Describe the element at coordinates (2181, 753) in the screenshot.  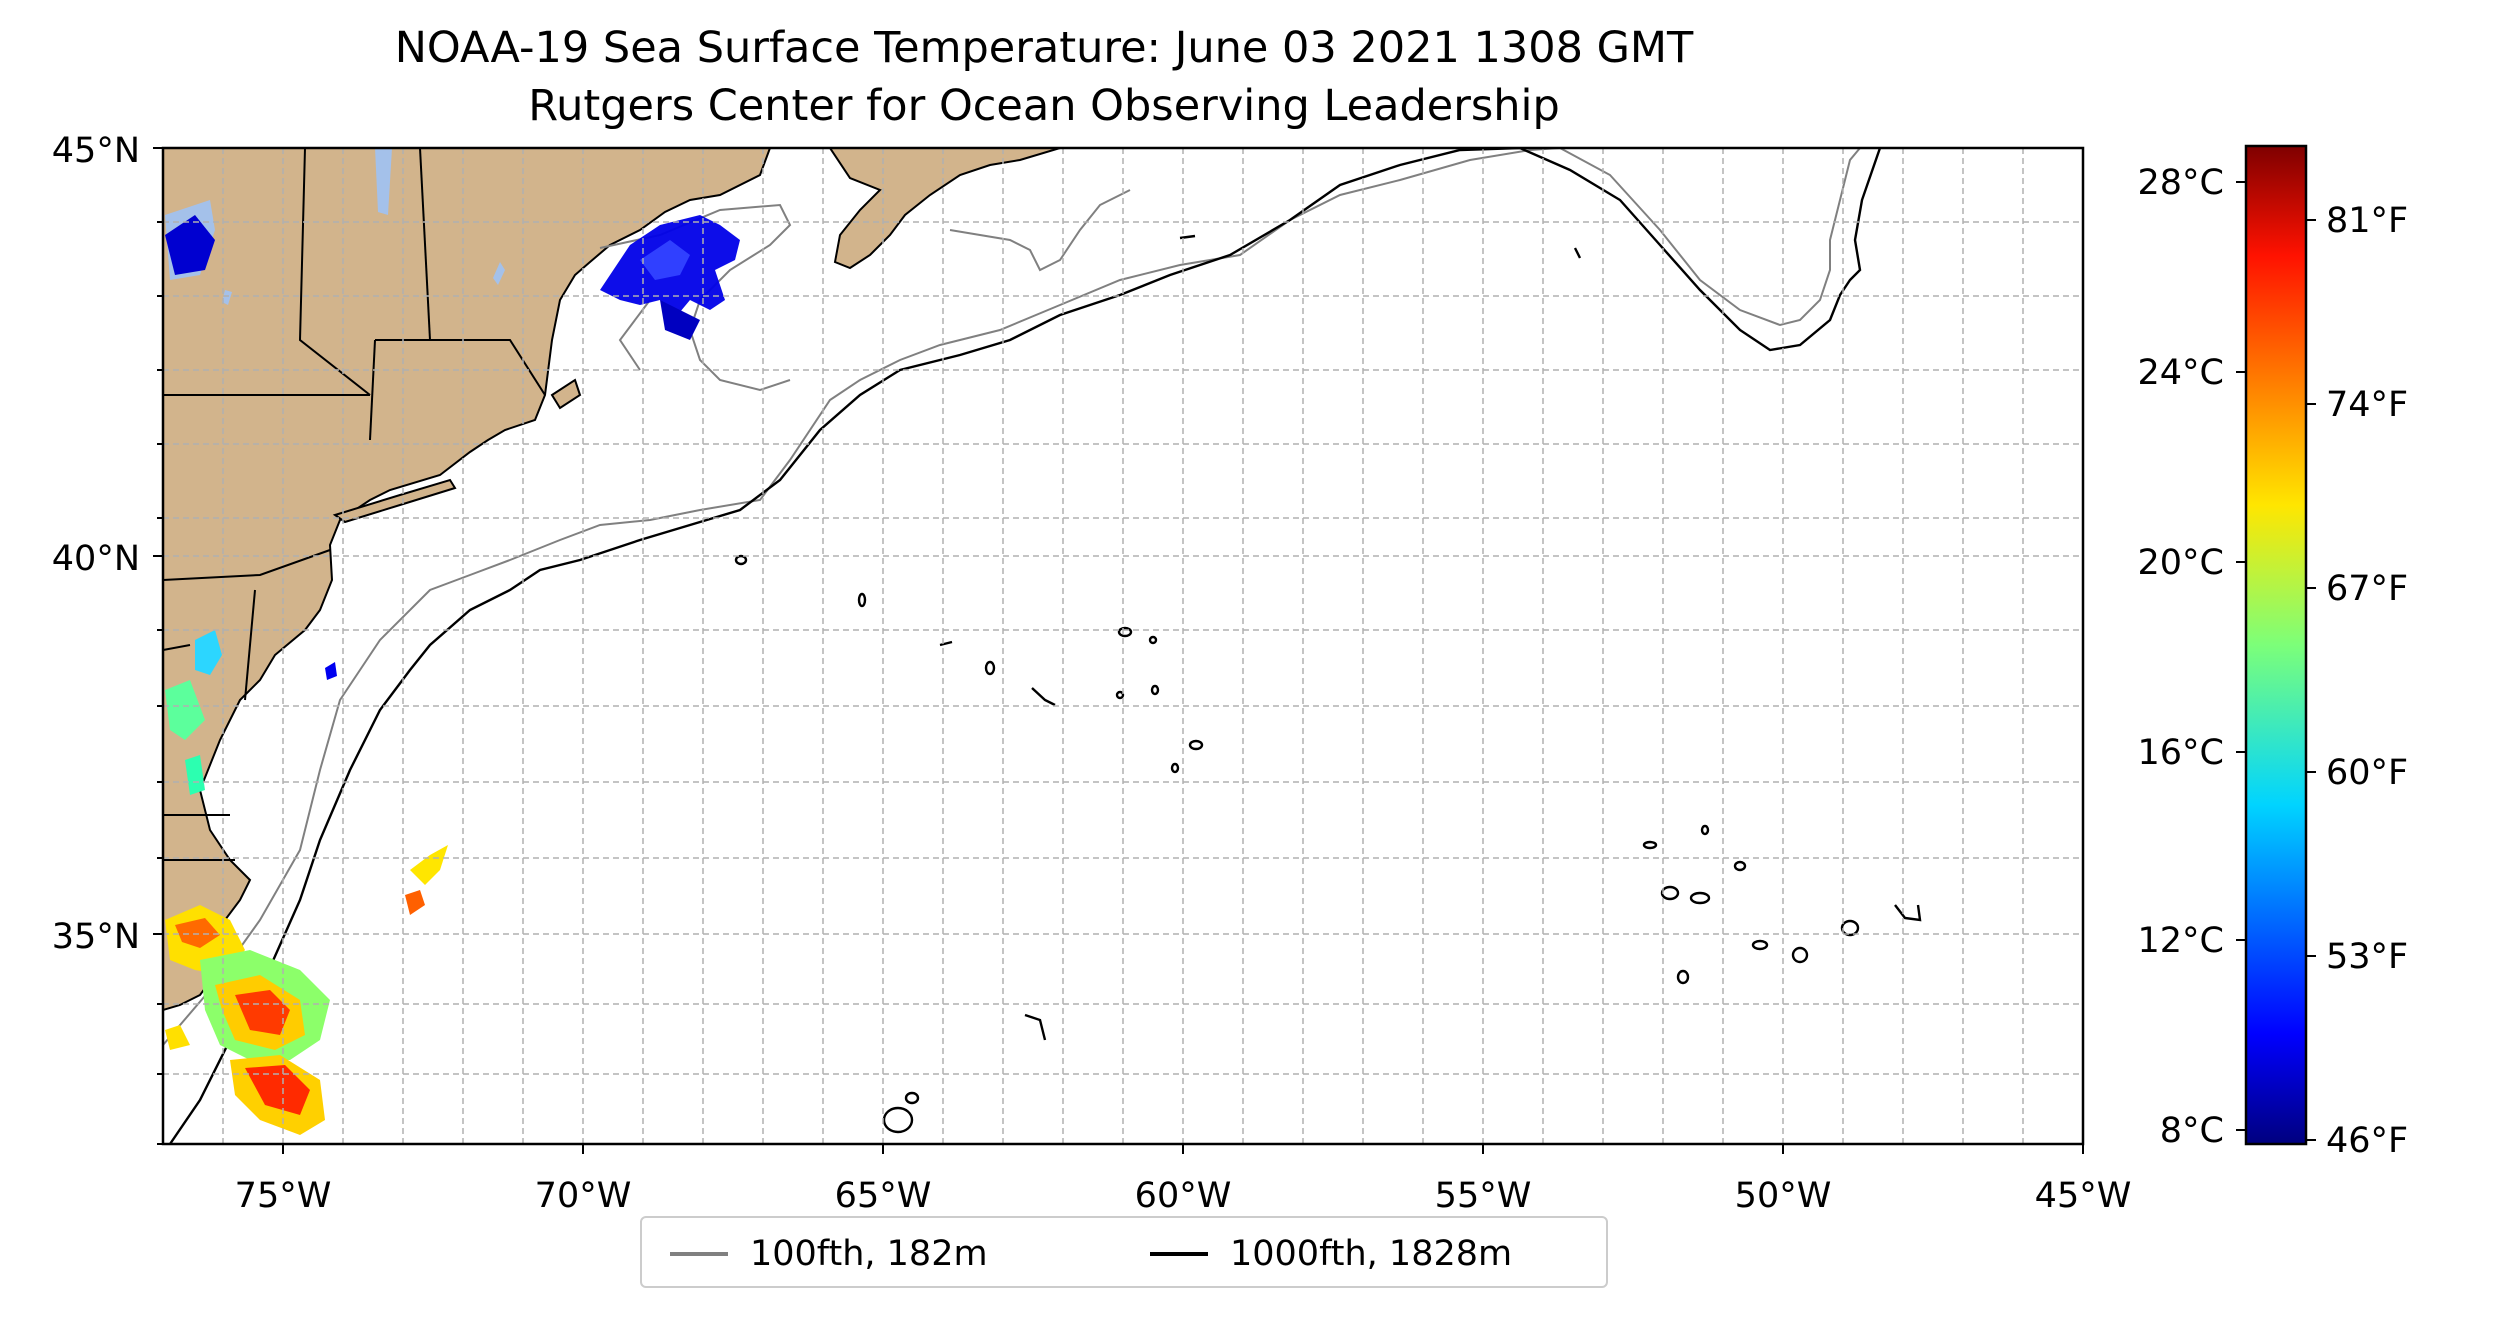
I see `colorbar-c-16: 16°C` at that location.